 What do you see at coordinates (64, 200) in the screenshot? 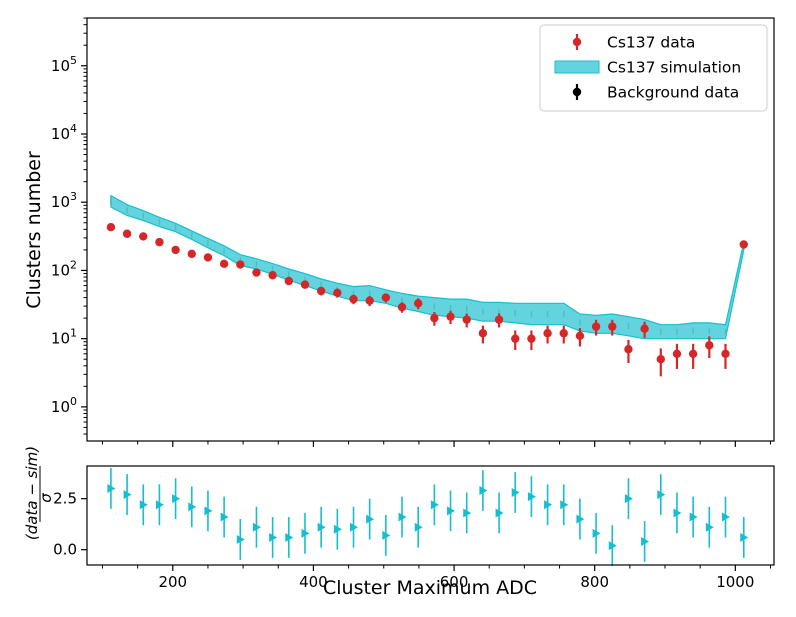
I see `main-y-tick-label: 10³` at bounding box center [64, 200].